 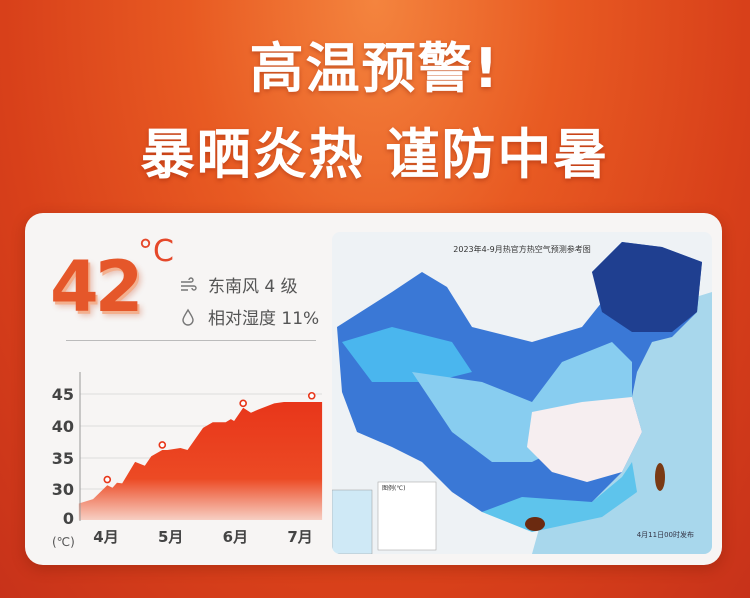 I want to click on wind-info: 东南风 4 级, so click(x=238, y=284).